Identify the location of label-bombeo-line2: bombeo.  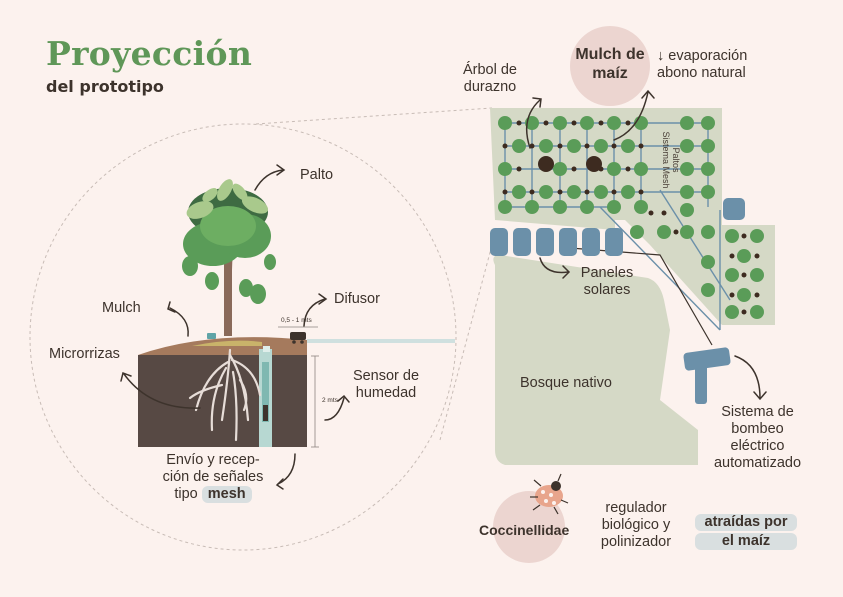
(757, 429).